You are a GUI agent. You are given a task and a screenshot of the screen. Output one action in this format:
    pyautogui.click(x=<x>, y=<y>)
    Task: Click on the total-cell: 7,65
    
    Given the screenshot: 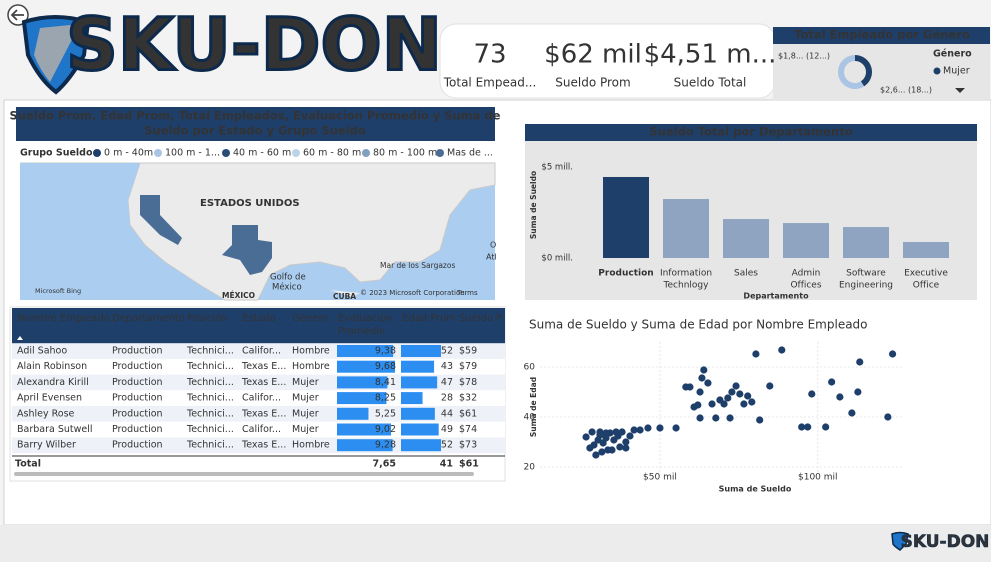 What is the action you would take?
    pyautogui.click(x=384, y=464)
    